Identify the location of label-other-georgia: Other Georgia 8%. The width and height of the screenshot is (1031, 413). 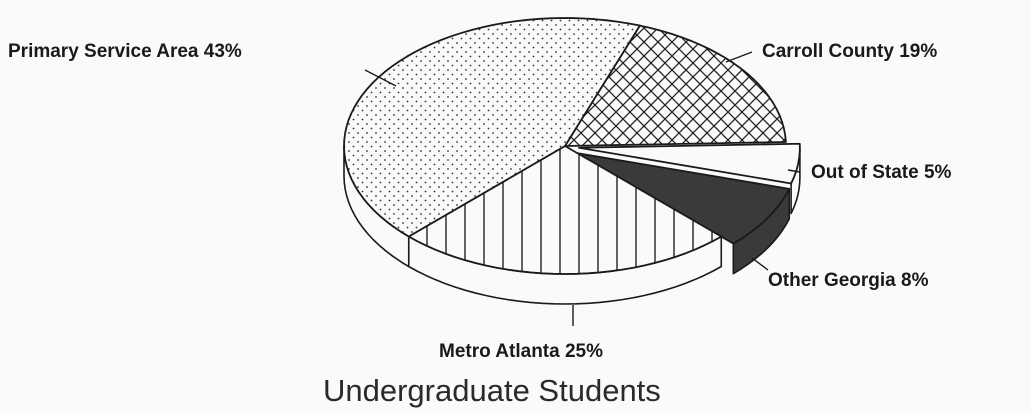
(848, 280).